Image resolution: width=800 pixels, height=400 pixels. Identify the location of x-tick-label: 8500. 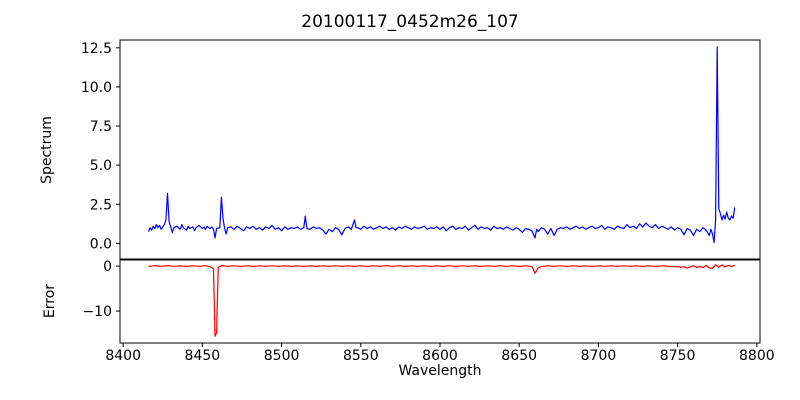
(282, 356).